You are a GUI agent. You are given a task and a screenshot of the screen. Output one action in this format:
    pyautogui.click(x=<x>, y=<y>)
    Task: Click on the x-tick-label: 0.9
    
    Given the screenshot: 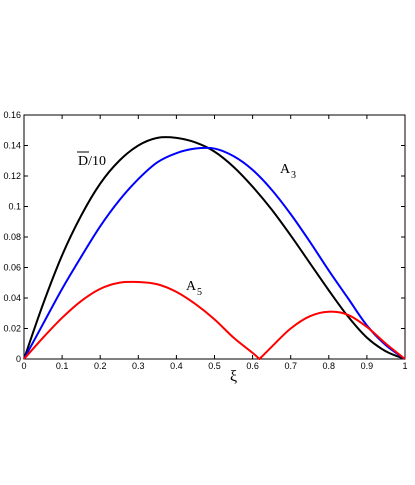 What is the action you would take?
    pyautogui.click(x=367, y=366)
    